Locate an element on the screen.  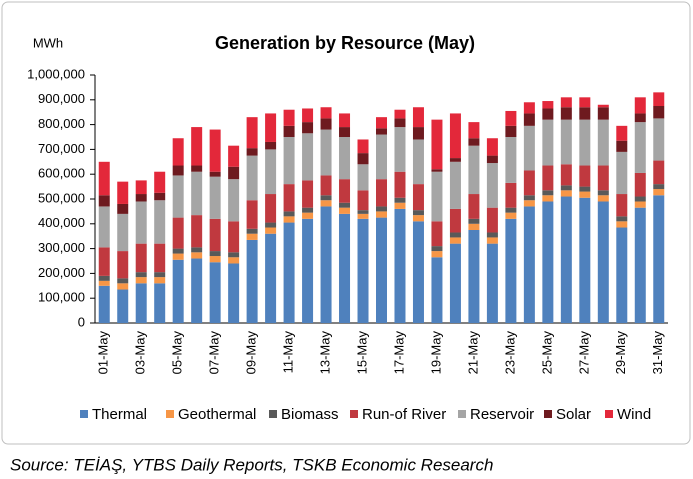
x-tick-label: 05-May is located at coordinates (177, 353).